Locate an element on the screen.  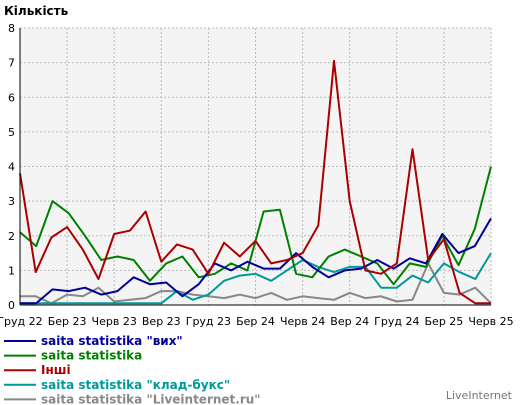
y-tick-label: 1 is located at coordinates (11, 270).